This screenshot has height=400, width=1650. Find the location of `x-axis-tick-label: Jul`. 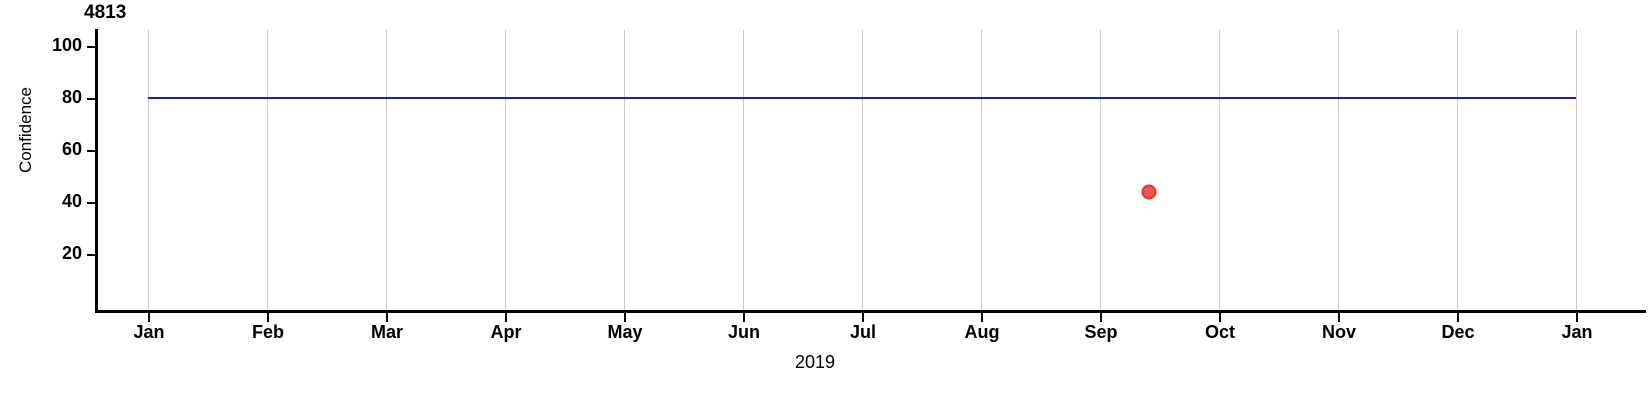

x-axis-tick-label: Jul is located at coordinates (863, 332).